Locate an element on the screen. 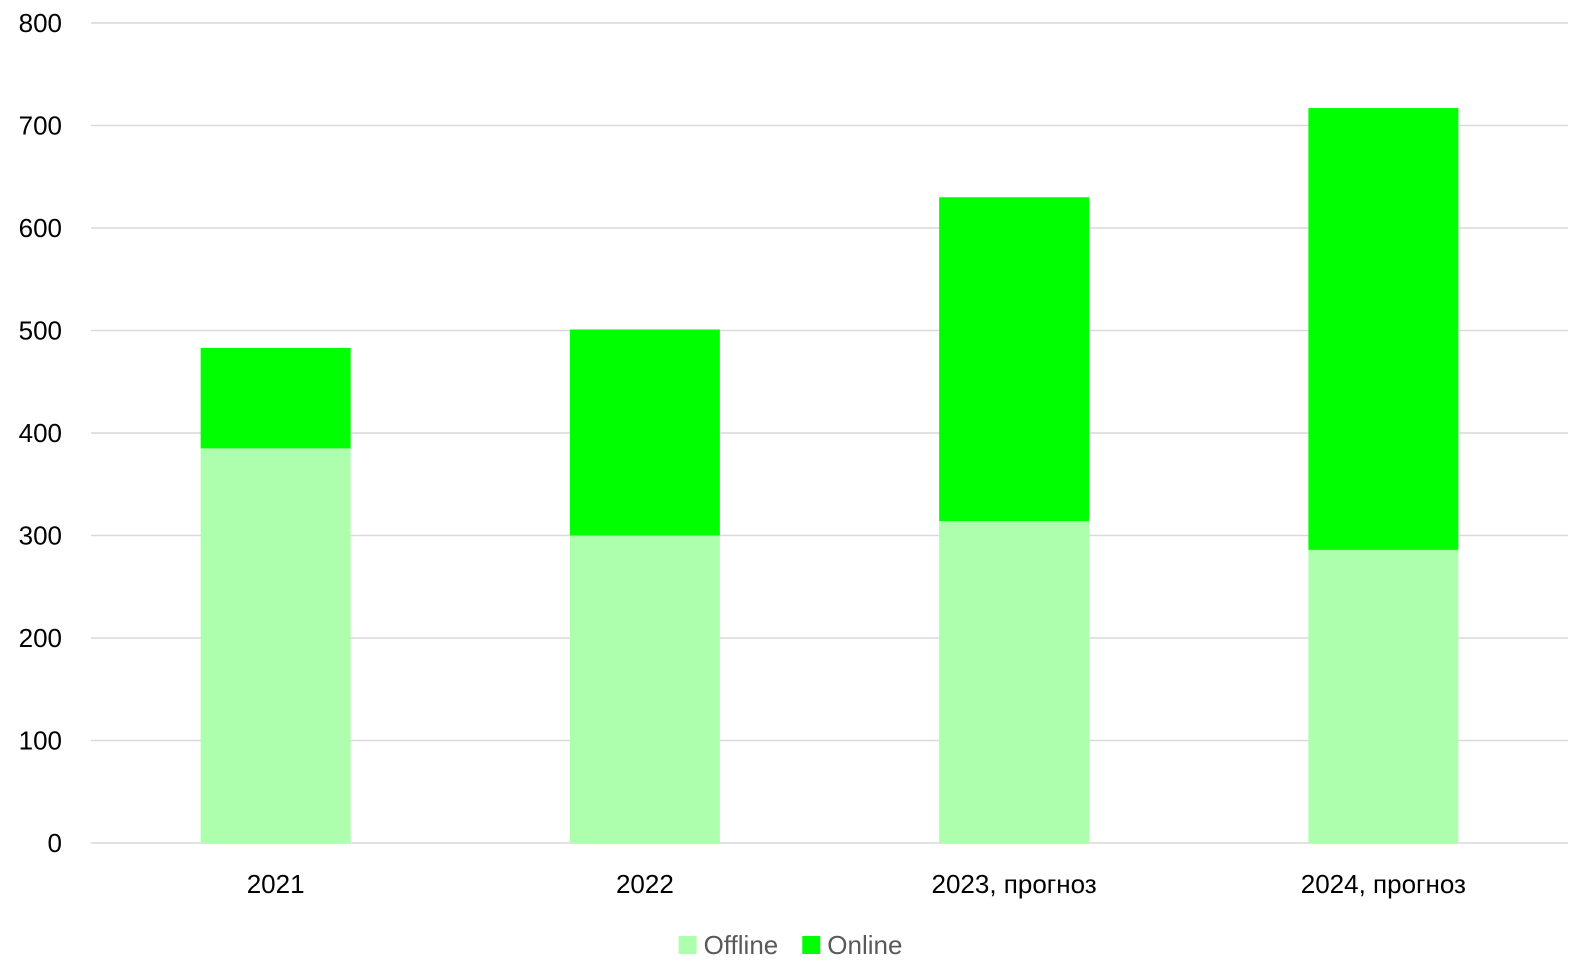 The height and width of the screenshot is (967, 1581). legend-label-offline: Offline is located at coordinates (741, 945).